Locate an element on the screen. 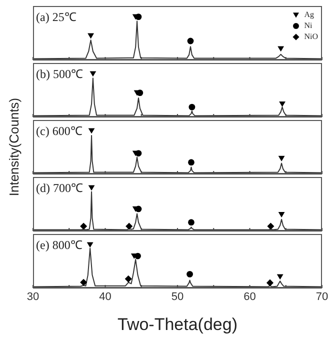 This screenshot has height=339, width=328. x-tick-label: 30 is located at coordinates (33, 296).